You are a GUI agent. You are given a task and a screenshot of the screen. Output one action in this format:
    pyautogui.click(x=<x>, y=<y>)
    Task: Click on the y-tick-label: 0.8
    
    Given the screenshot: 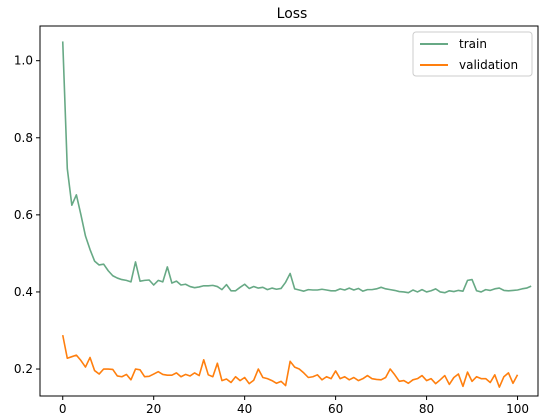 What is the action you would take?
    pyautogui.click(x=23, y=138)
    